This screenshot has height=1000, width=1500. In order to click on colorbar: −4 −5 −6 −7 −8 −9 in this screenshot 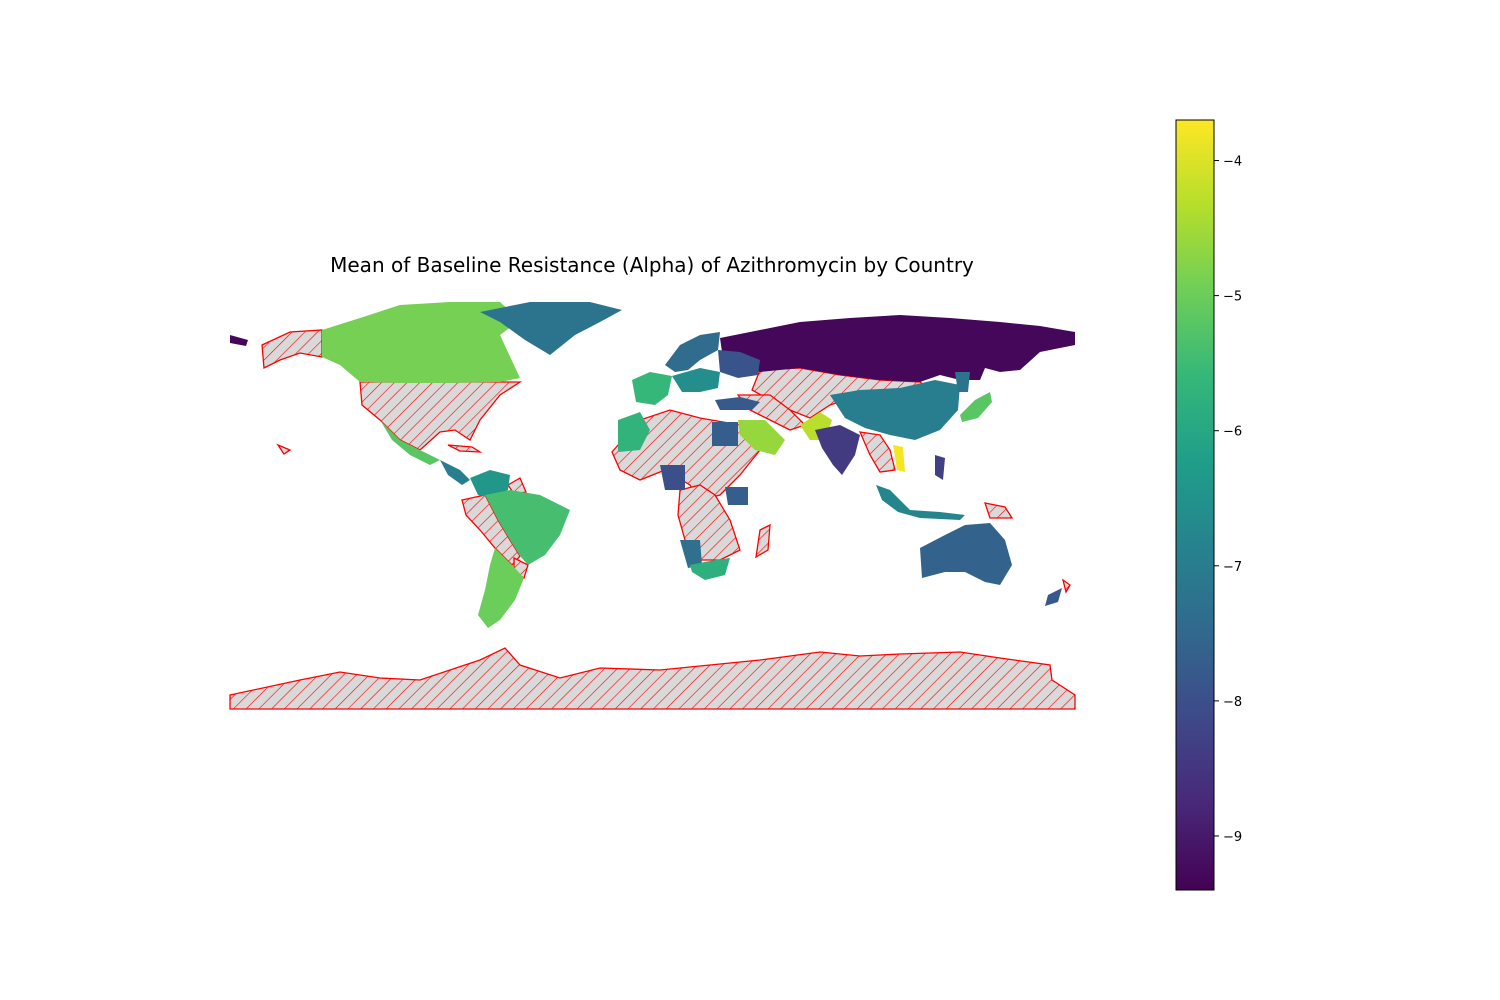, I will do `click(1208, 505)`.